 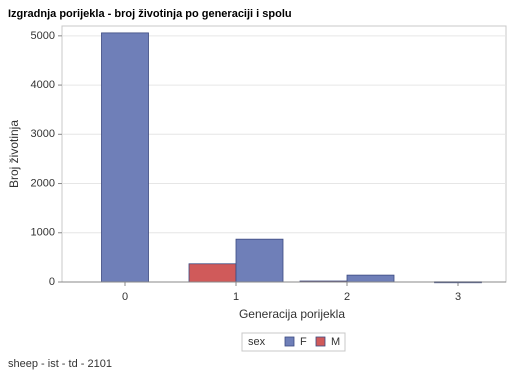 What do you see at coordinates (236, 297) in the screenshot?
I see `x-tick-label: 1` at bounding box center [236, 297].